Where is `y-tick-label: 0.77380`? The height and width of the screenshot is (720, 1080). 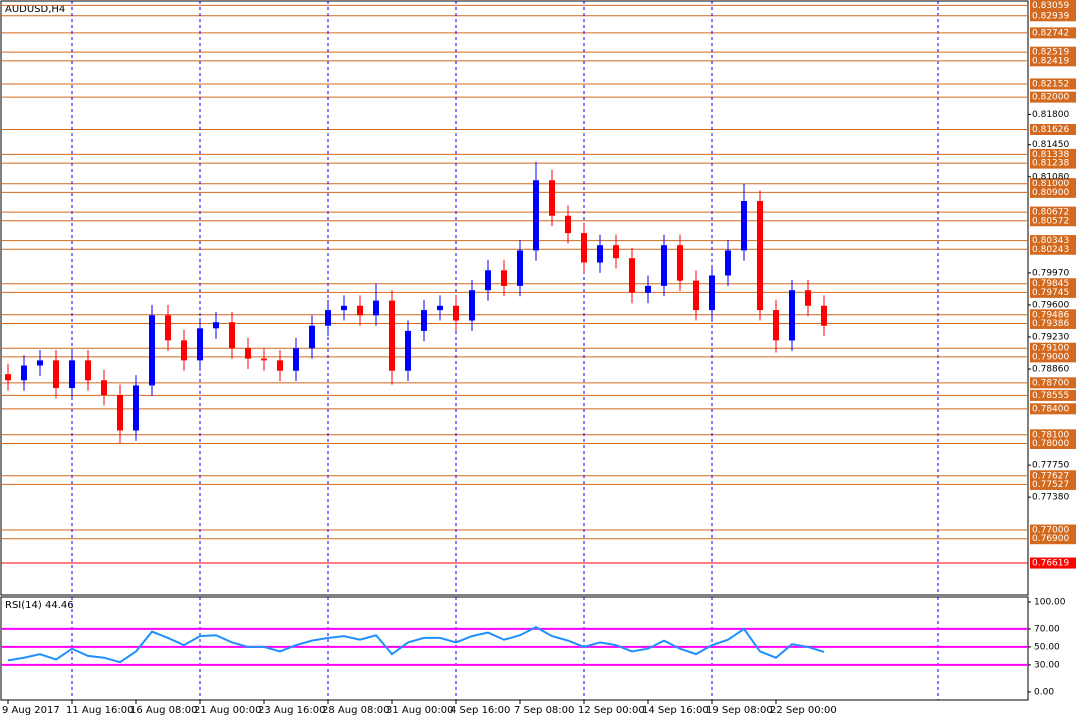
y-tick-label: 0.77380 is located at coordinates (1050, 498).